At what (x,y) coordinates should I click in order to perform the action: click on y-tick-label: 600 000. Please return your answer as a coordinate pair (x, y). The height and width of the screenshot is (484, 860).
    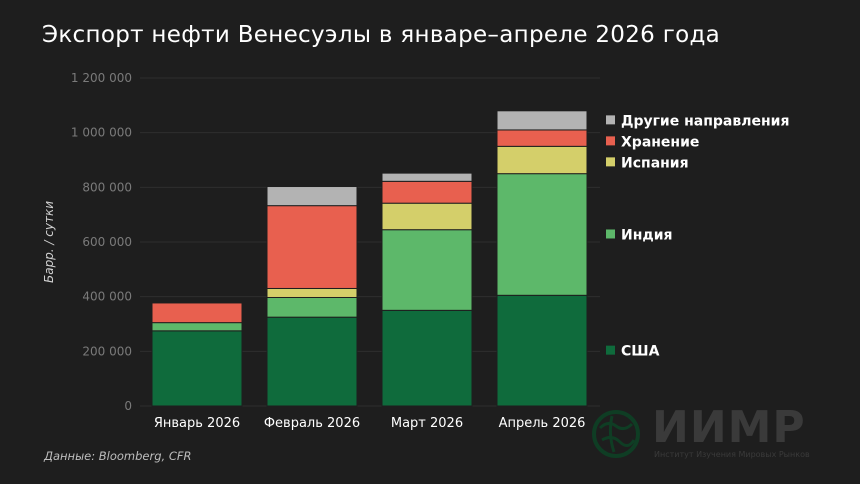
    Looking at the image, I should click on (107, 242).